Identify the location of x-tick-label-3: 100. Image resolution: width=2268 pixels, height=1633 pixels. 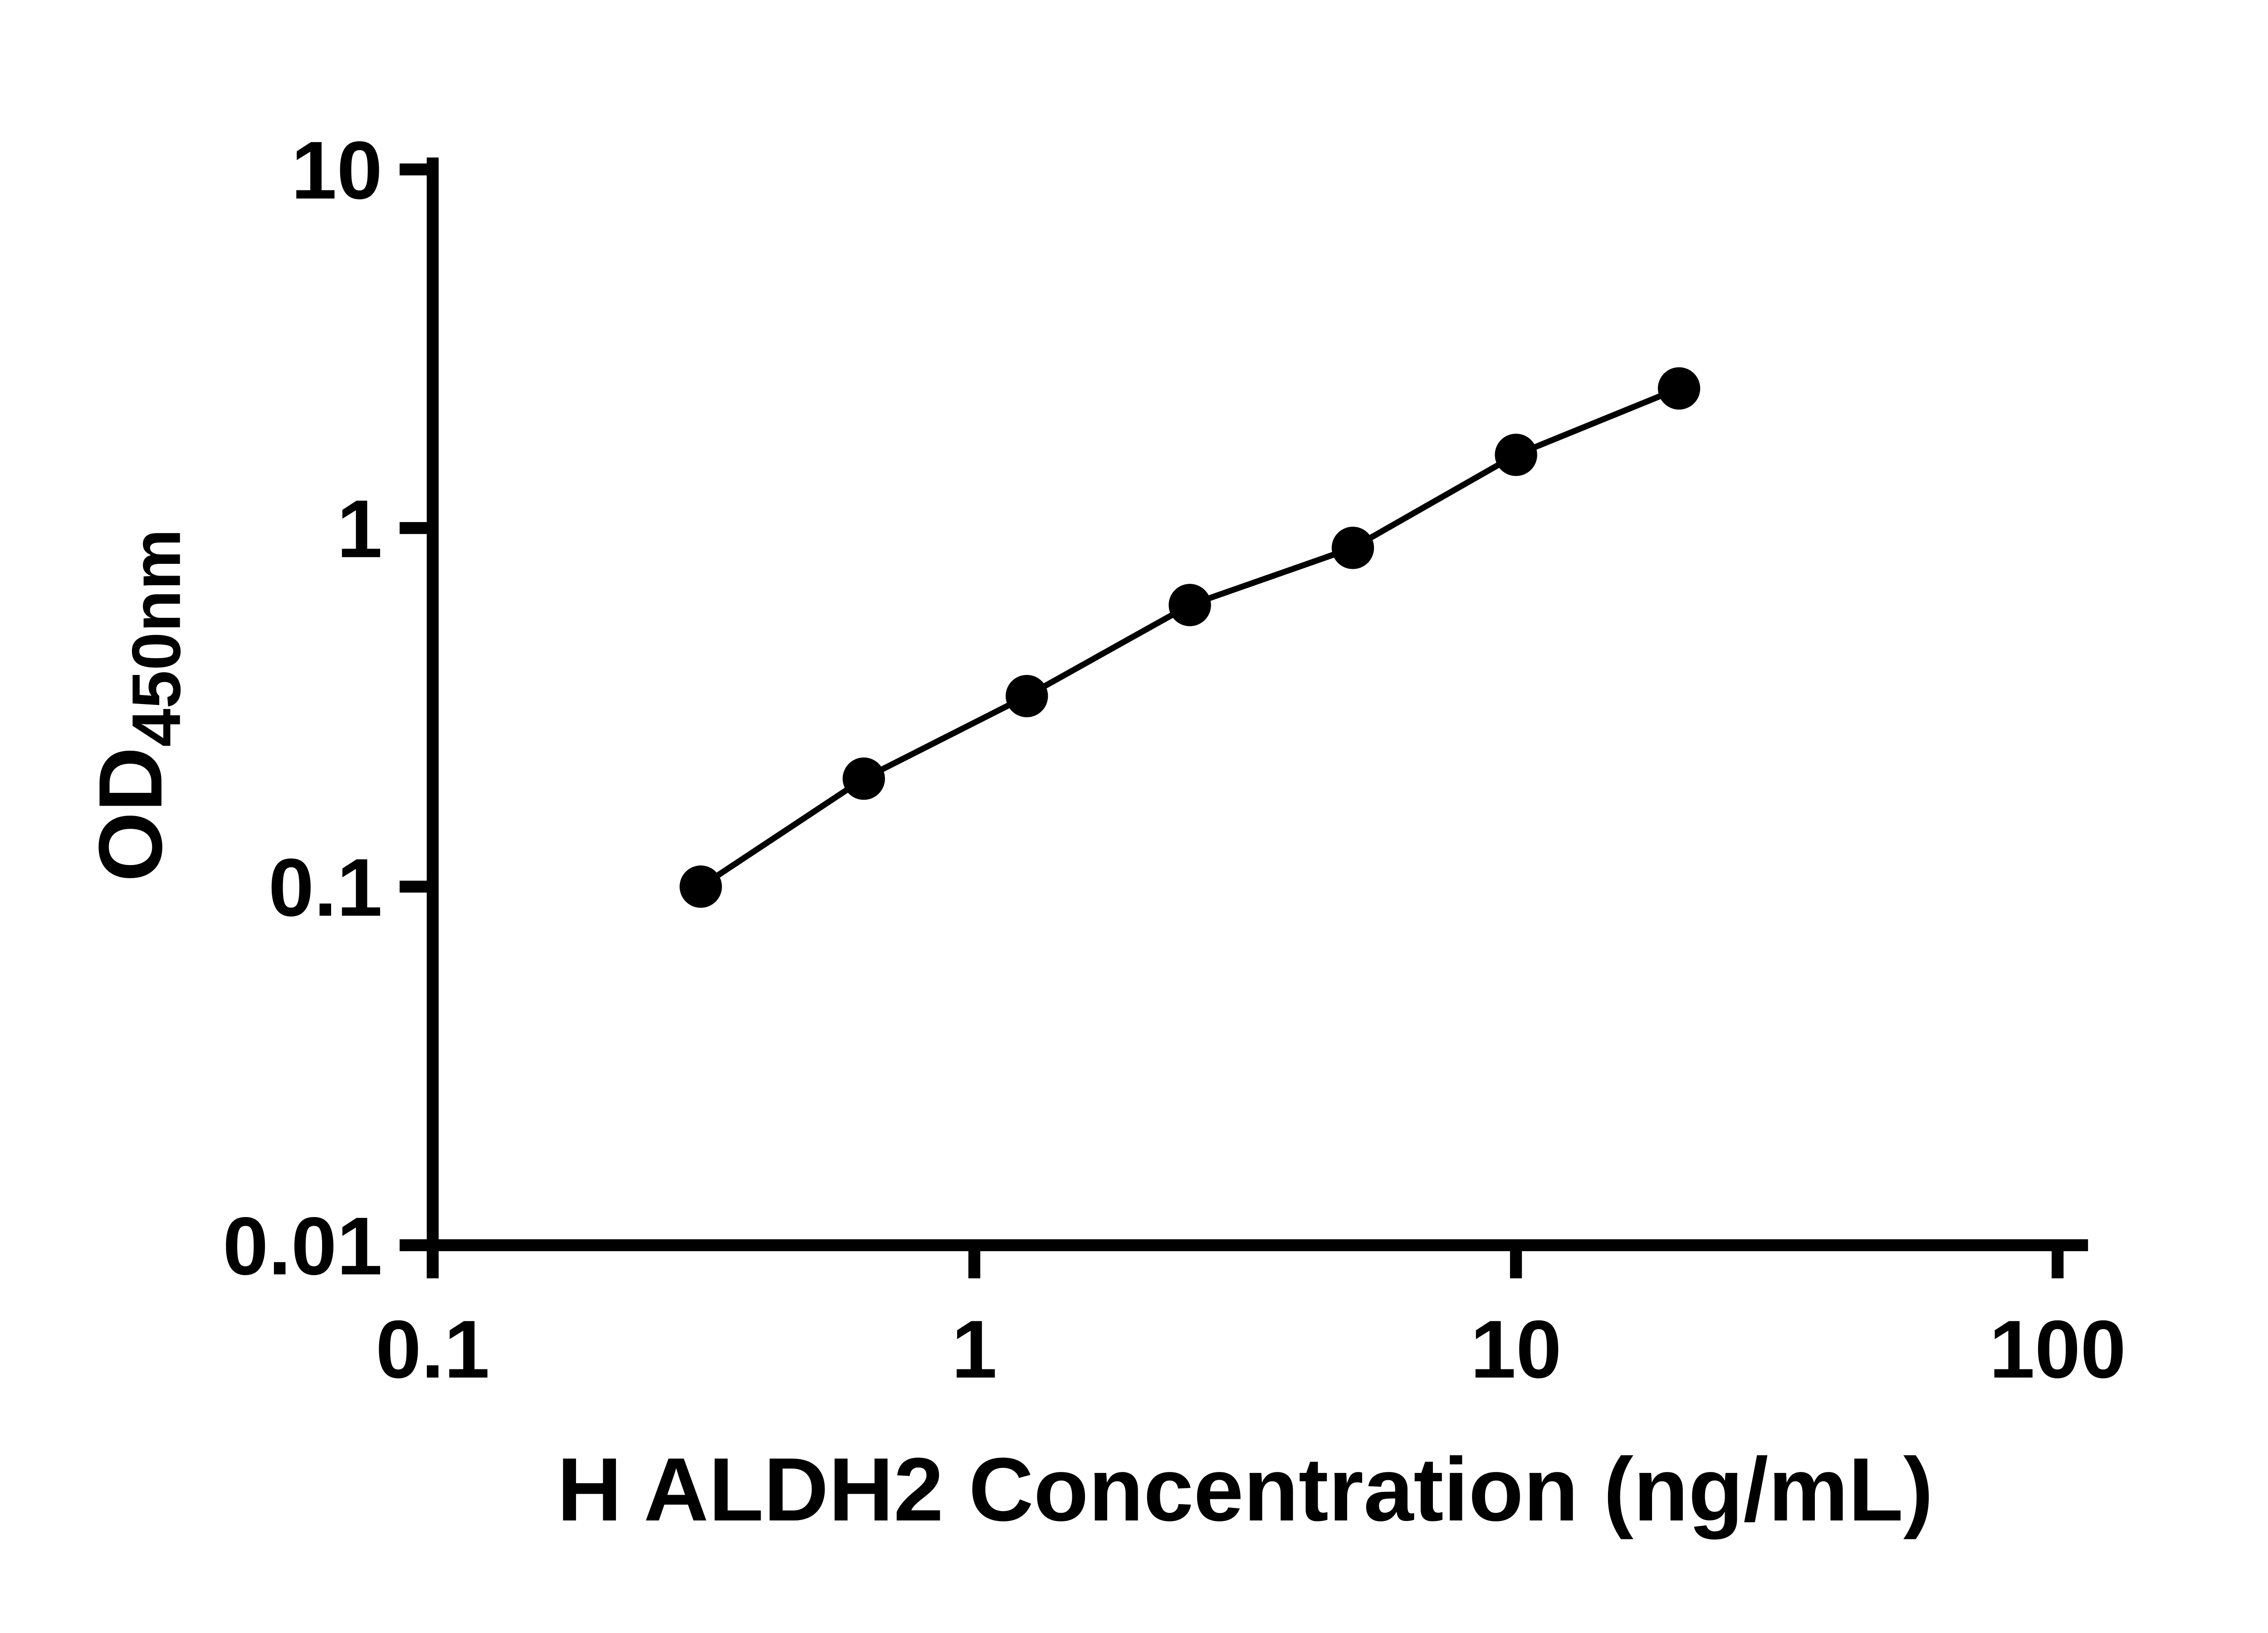
(2058, 1349).